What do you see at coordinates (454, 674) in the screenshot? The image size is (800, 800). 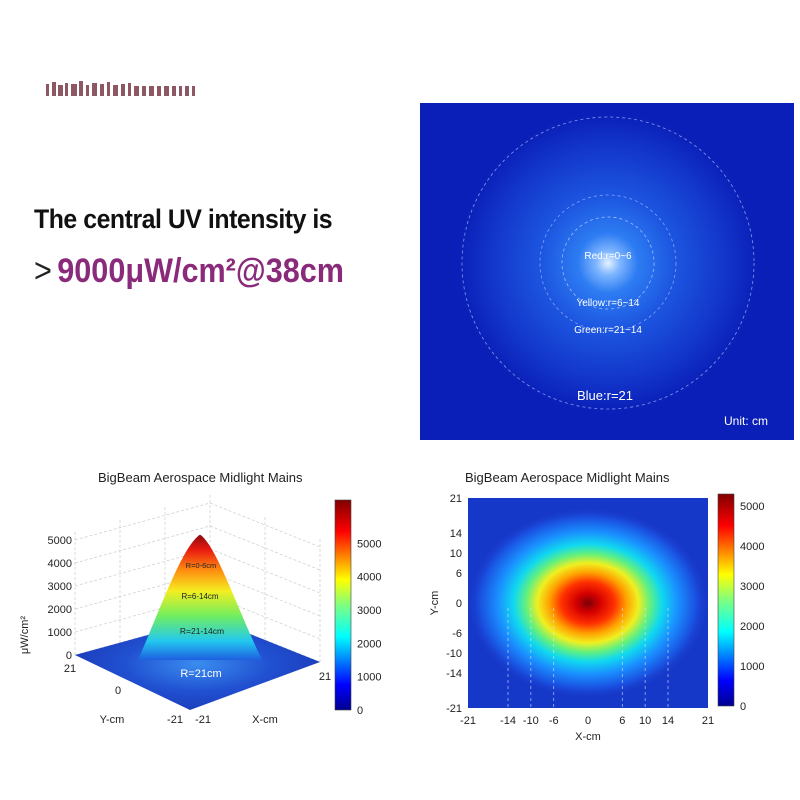 I see `y-tick-label: -14` at bounding box center [454, 674].